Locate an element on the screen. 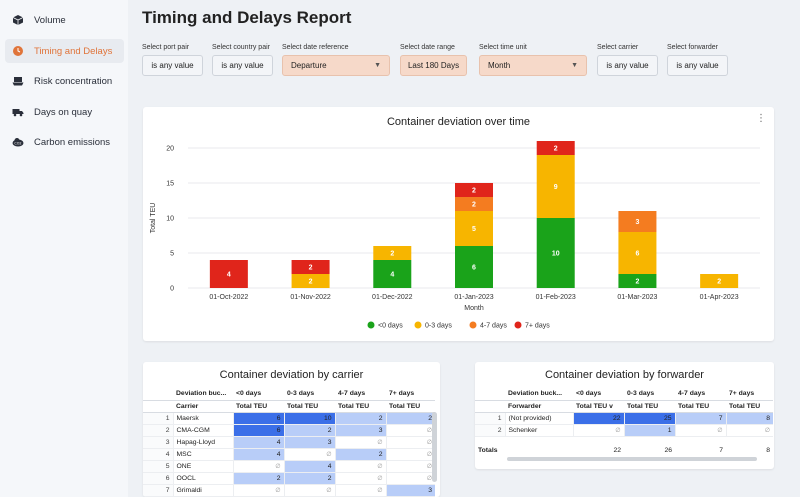  value-cell: 4 is located at coordinates (258, 442).